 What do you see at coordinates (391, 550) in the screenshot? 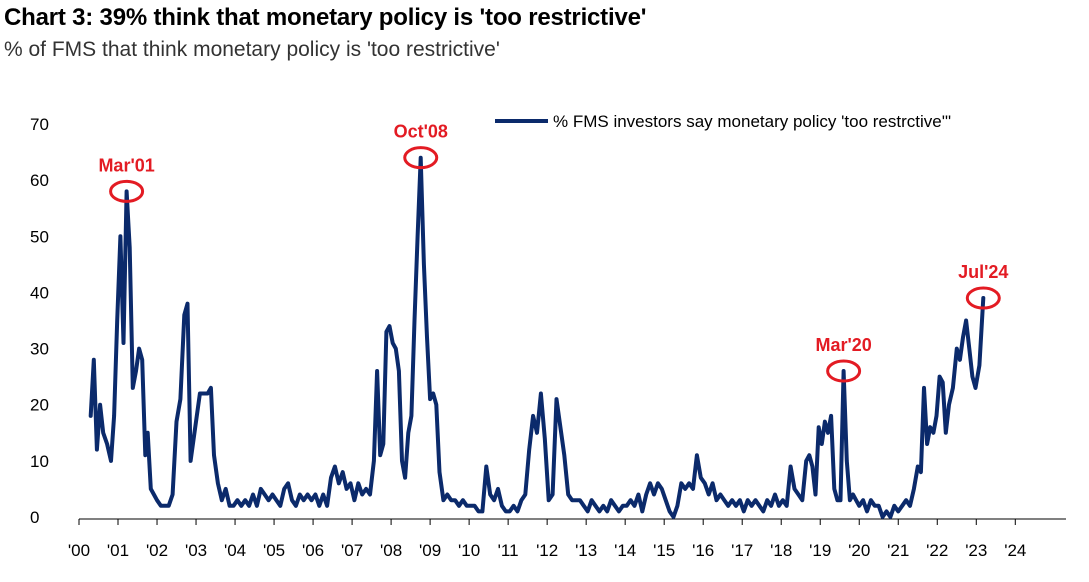
I see `x-tick-label: '08` at bounding box center [391, 550].